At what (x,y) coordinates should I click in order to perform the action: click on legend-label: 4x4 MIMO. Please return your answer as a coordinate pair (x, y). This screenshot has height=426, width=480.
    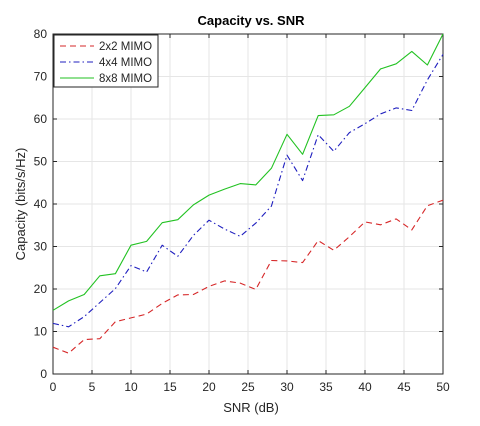
    Looking at the image, I should click on (125, 63).